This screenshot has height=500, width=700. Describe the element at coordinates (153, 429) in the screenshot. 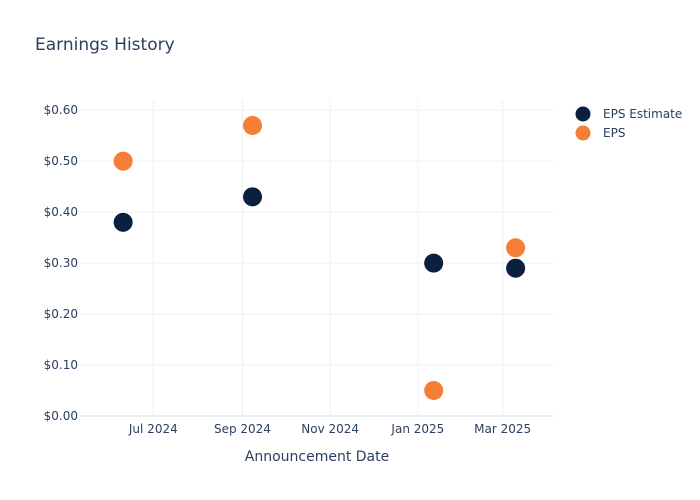

I see `x-tick-label: Jul 2024` at that location.